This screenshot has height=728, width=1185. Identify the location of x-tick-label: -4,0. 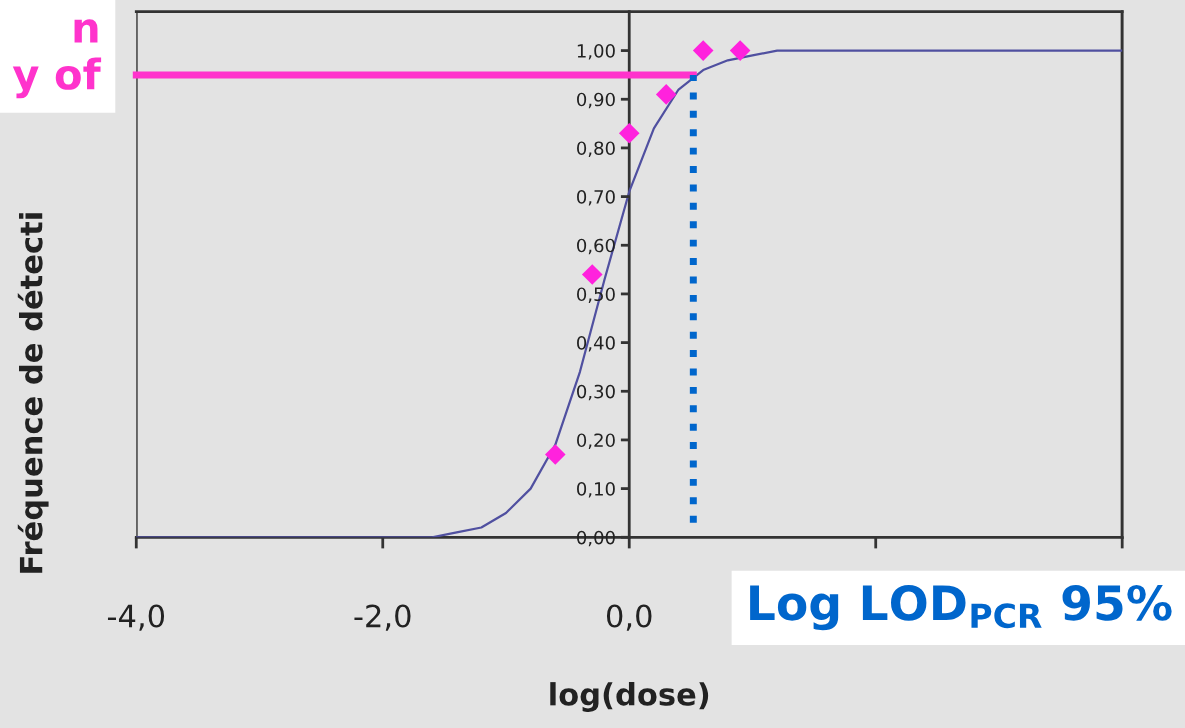
(136, 617).